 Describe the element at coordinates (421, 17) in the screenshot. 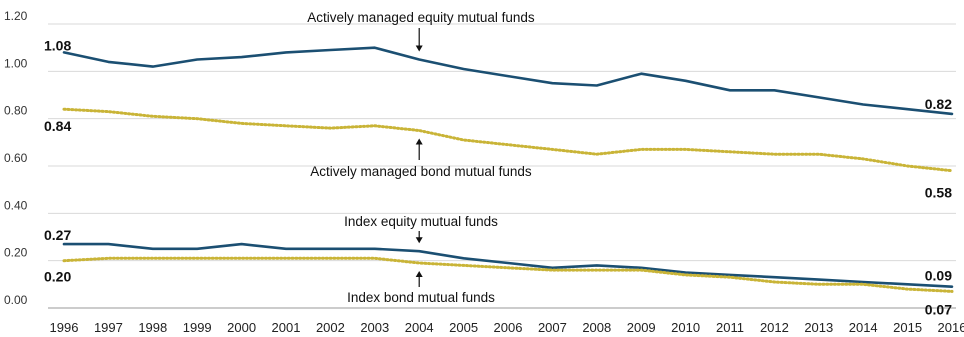

I see `annotation-label: Actively managed equity mutual funds` at that location.